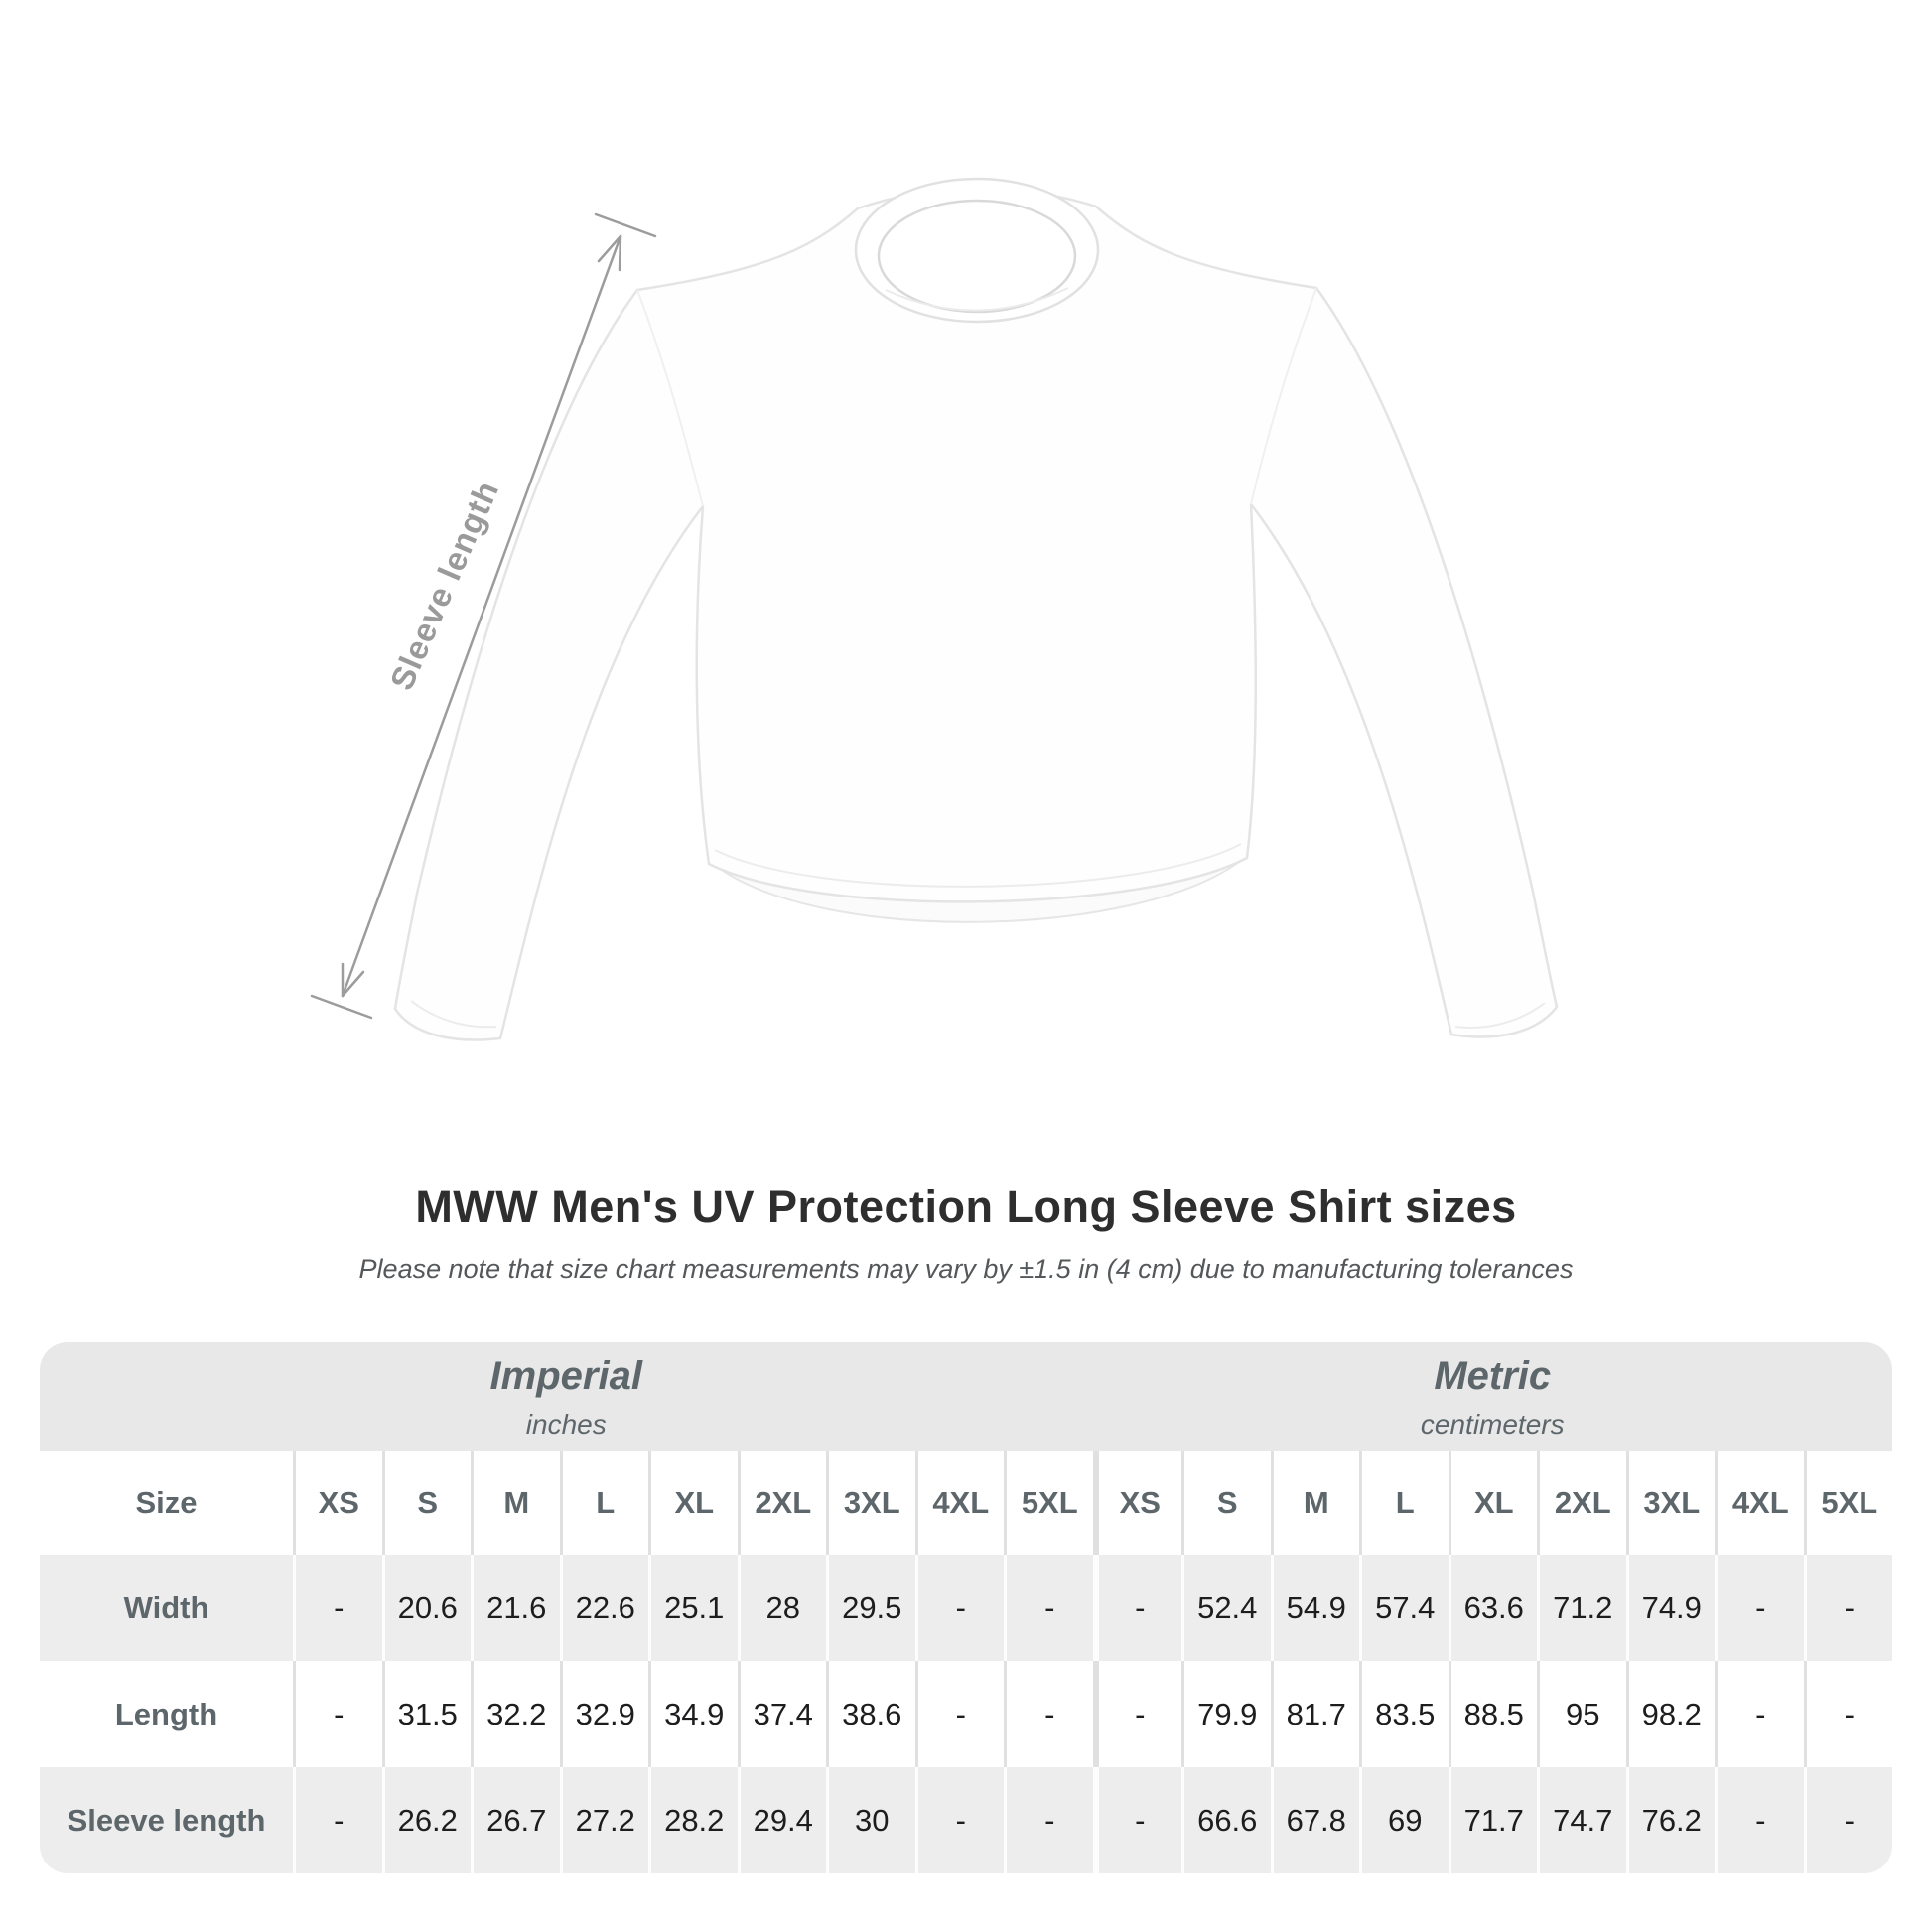 The image size is (1932, 1932). I want to click on unit-group-name: Imperial, so click(565, 1375).